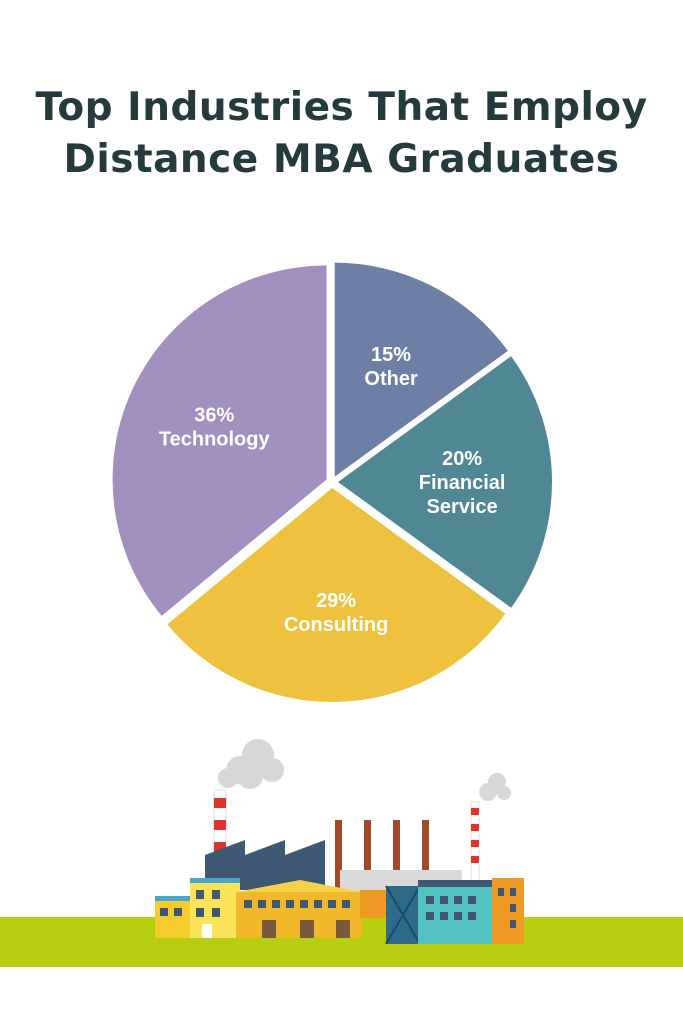 The width and height of the screenshot is (683, 1024). Describe the element at coordinates (251, 764) in the screenshot. I see `smoke-cloud-left` at that location.